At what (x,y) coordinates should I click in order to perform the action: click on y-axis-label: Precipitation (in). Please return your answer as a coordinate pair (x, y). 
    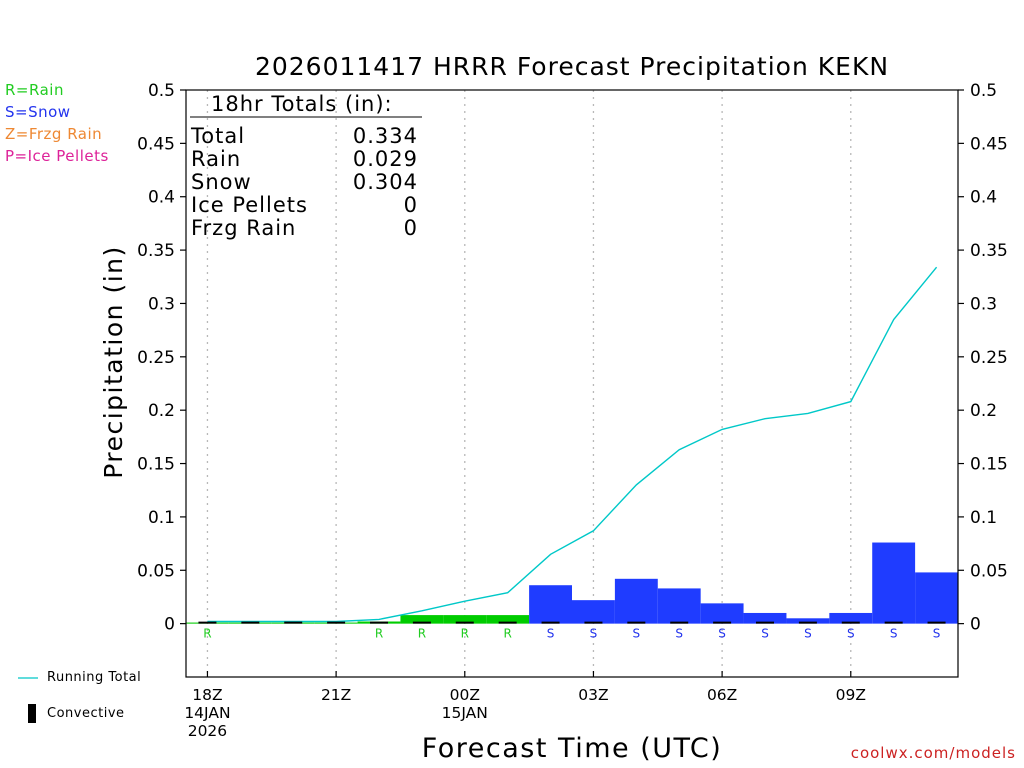
    Looking at the image, I should click on (113, 362).